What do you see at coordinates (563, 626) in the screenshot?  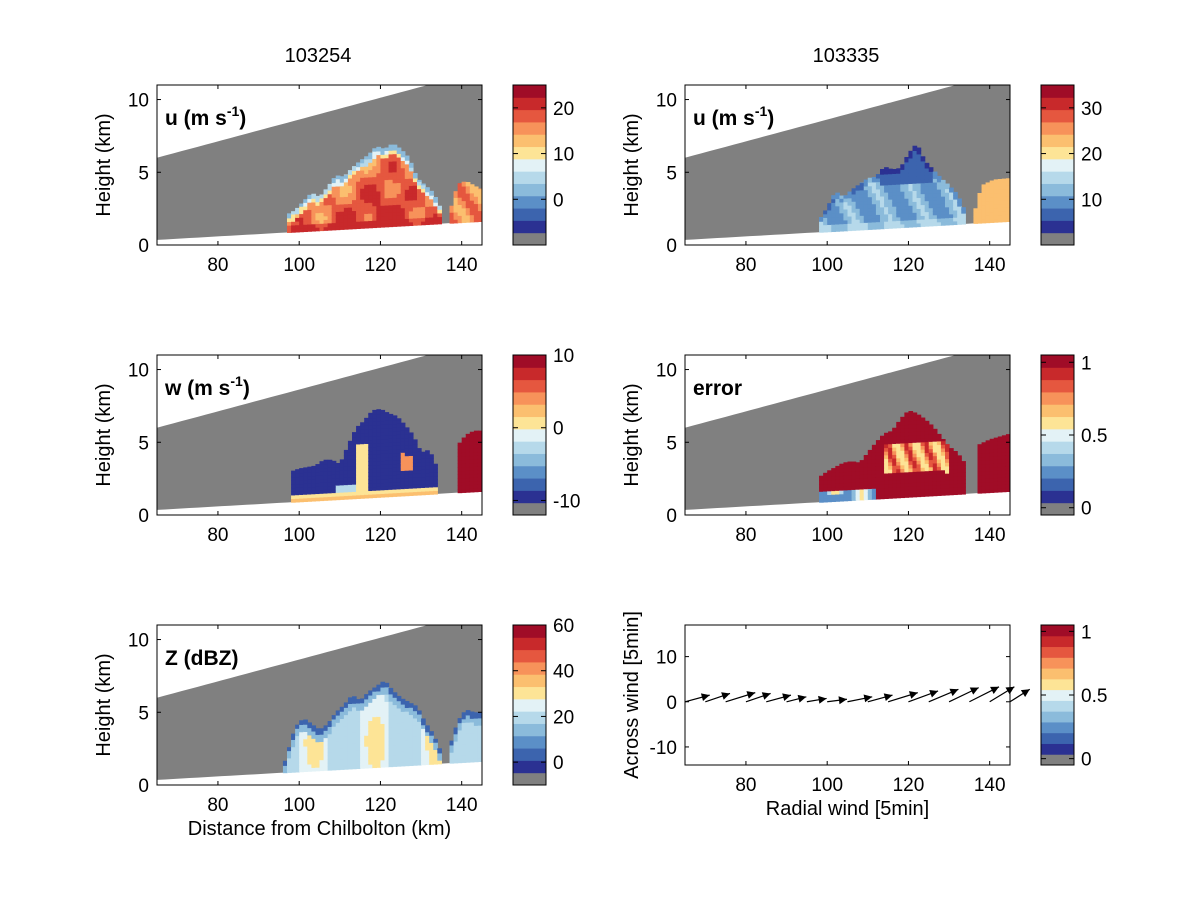 I see `colorbar-tick-label: 60` at bounding box center [563, 626].